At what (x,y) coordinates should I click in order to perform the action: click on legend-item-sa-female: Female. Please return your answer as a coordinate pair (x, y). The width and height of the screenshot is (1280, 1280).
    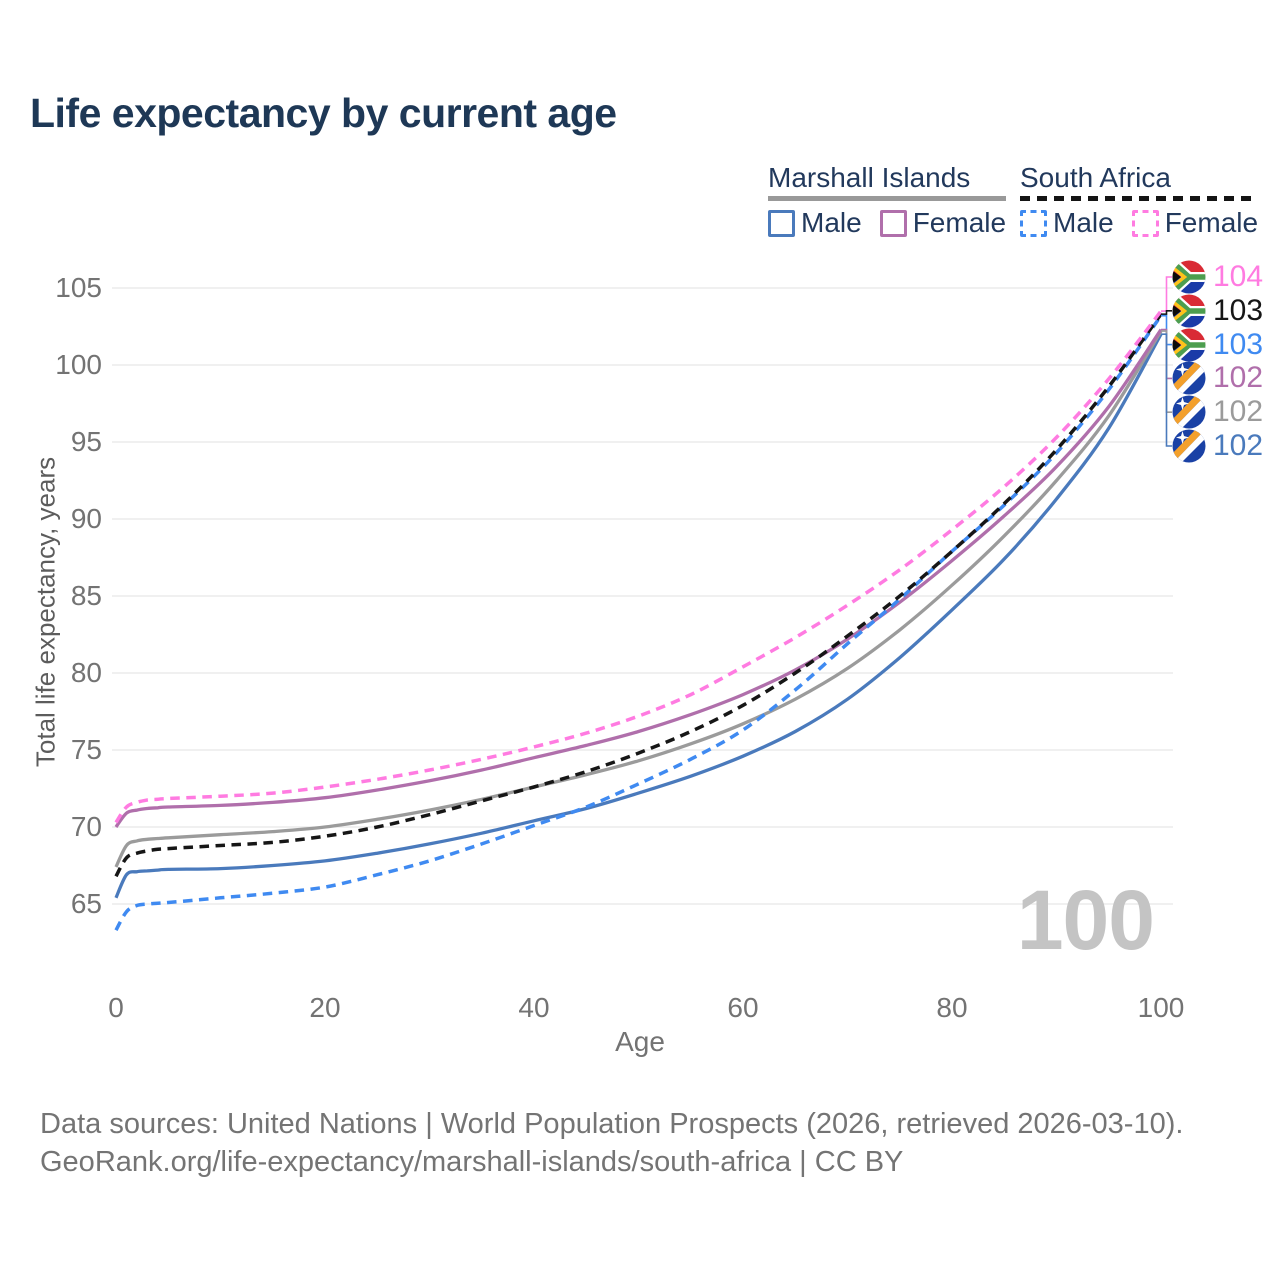
    Looking at the image, I should click on (1195, 222).